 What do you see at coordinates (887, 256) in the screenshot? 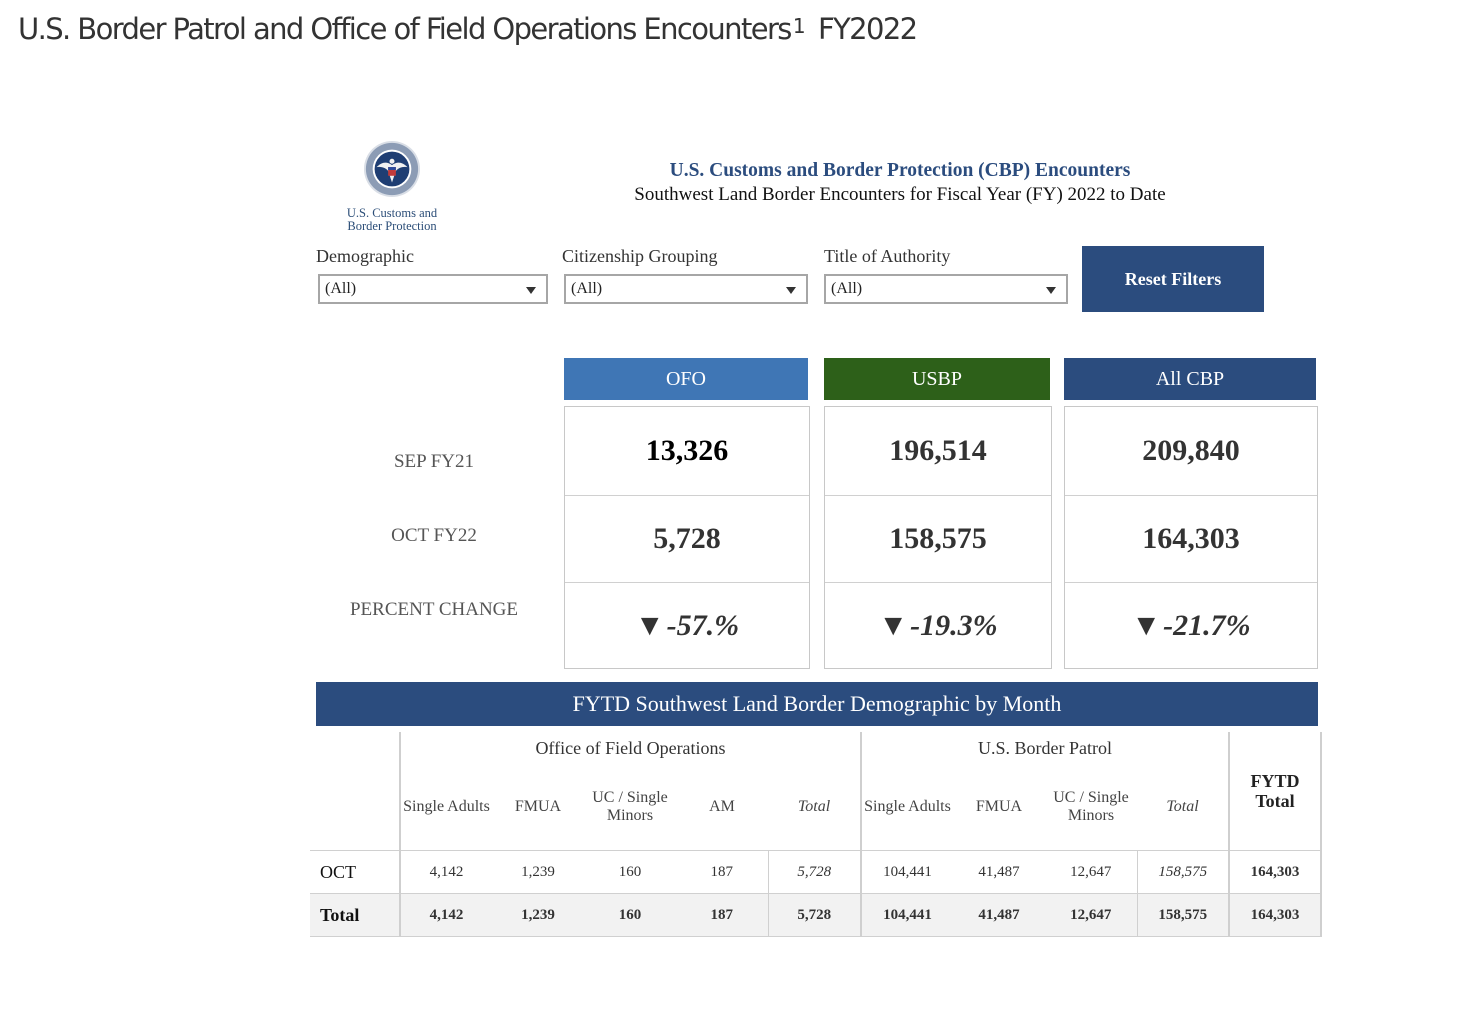
I see `authority-filter-label: Title of Authority` at bounding box center [887, 256].